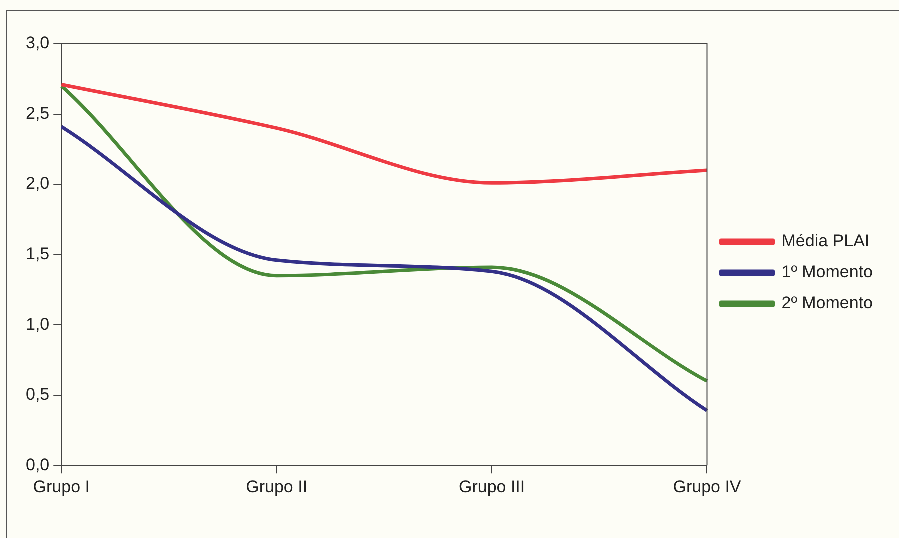 This screenshot has height=538, width=899. I want to click on line-series, so click(384, 134).